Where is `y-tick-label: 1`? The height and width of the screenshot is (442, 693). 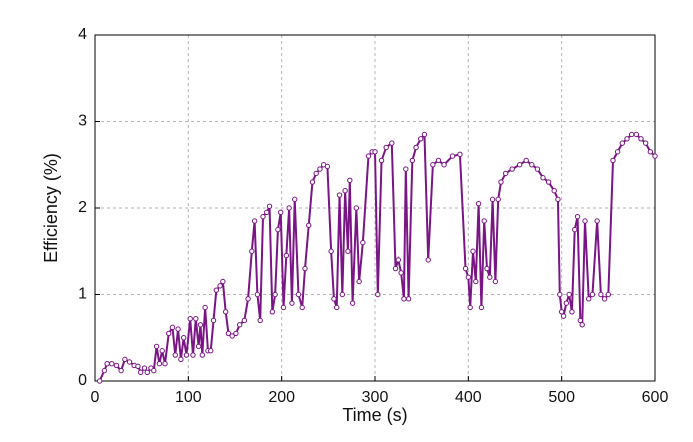
y-tick-label: 1 is located at coordinates (82, 294).